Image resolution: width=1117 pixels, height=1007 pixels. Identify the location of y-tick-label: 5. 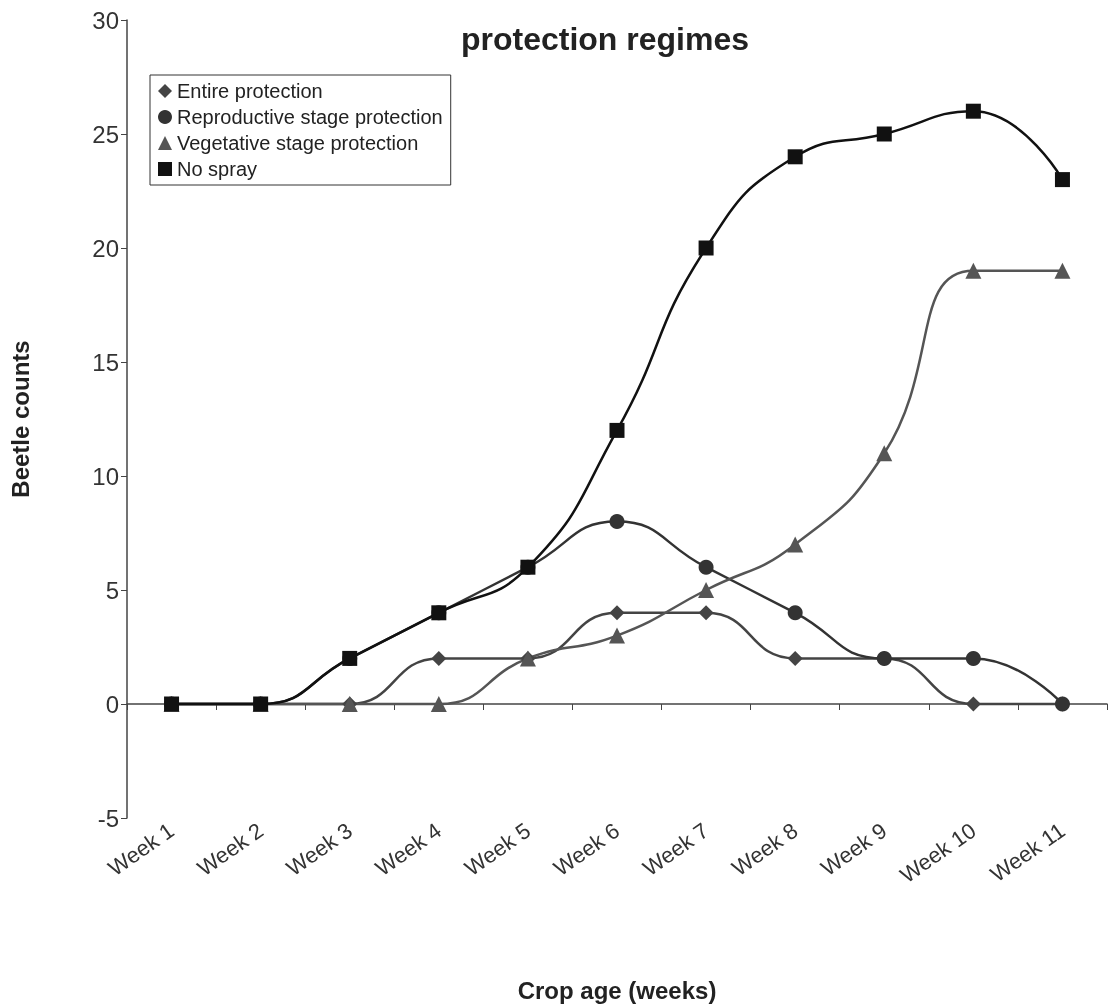
(112, 590).